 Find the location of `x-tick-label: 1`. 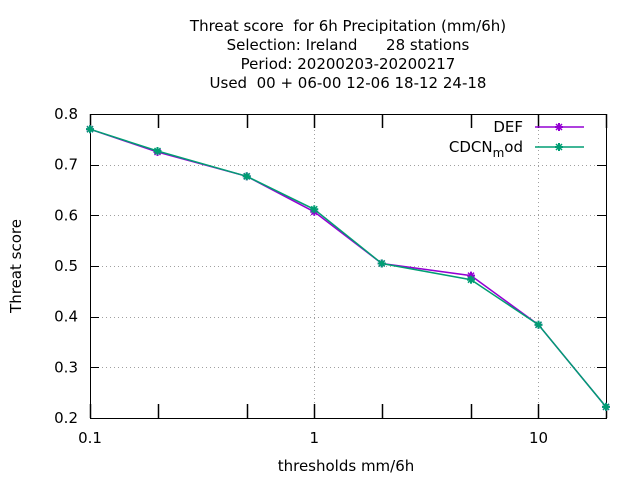

x-tick-label: 1 is located at coordinates (314, 438).